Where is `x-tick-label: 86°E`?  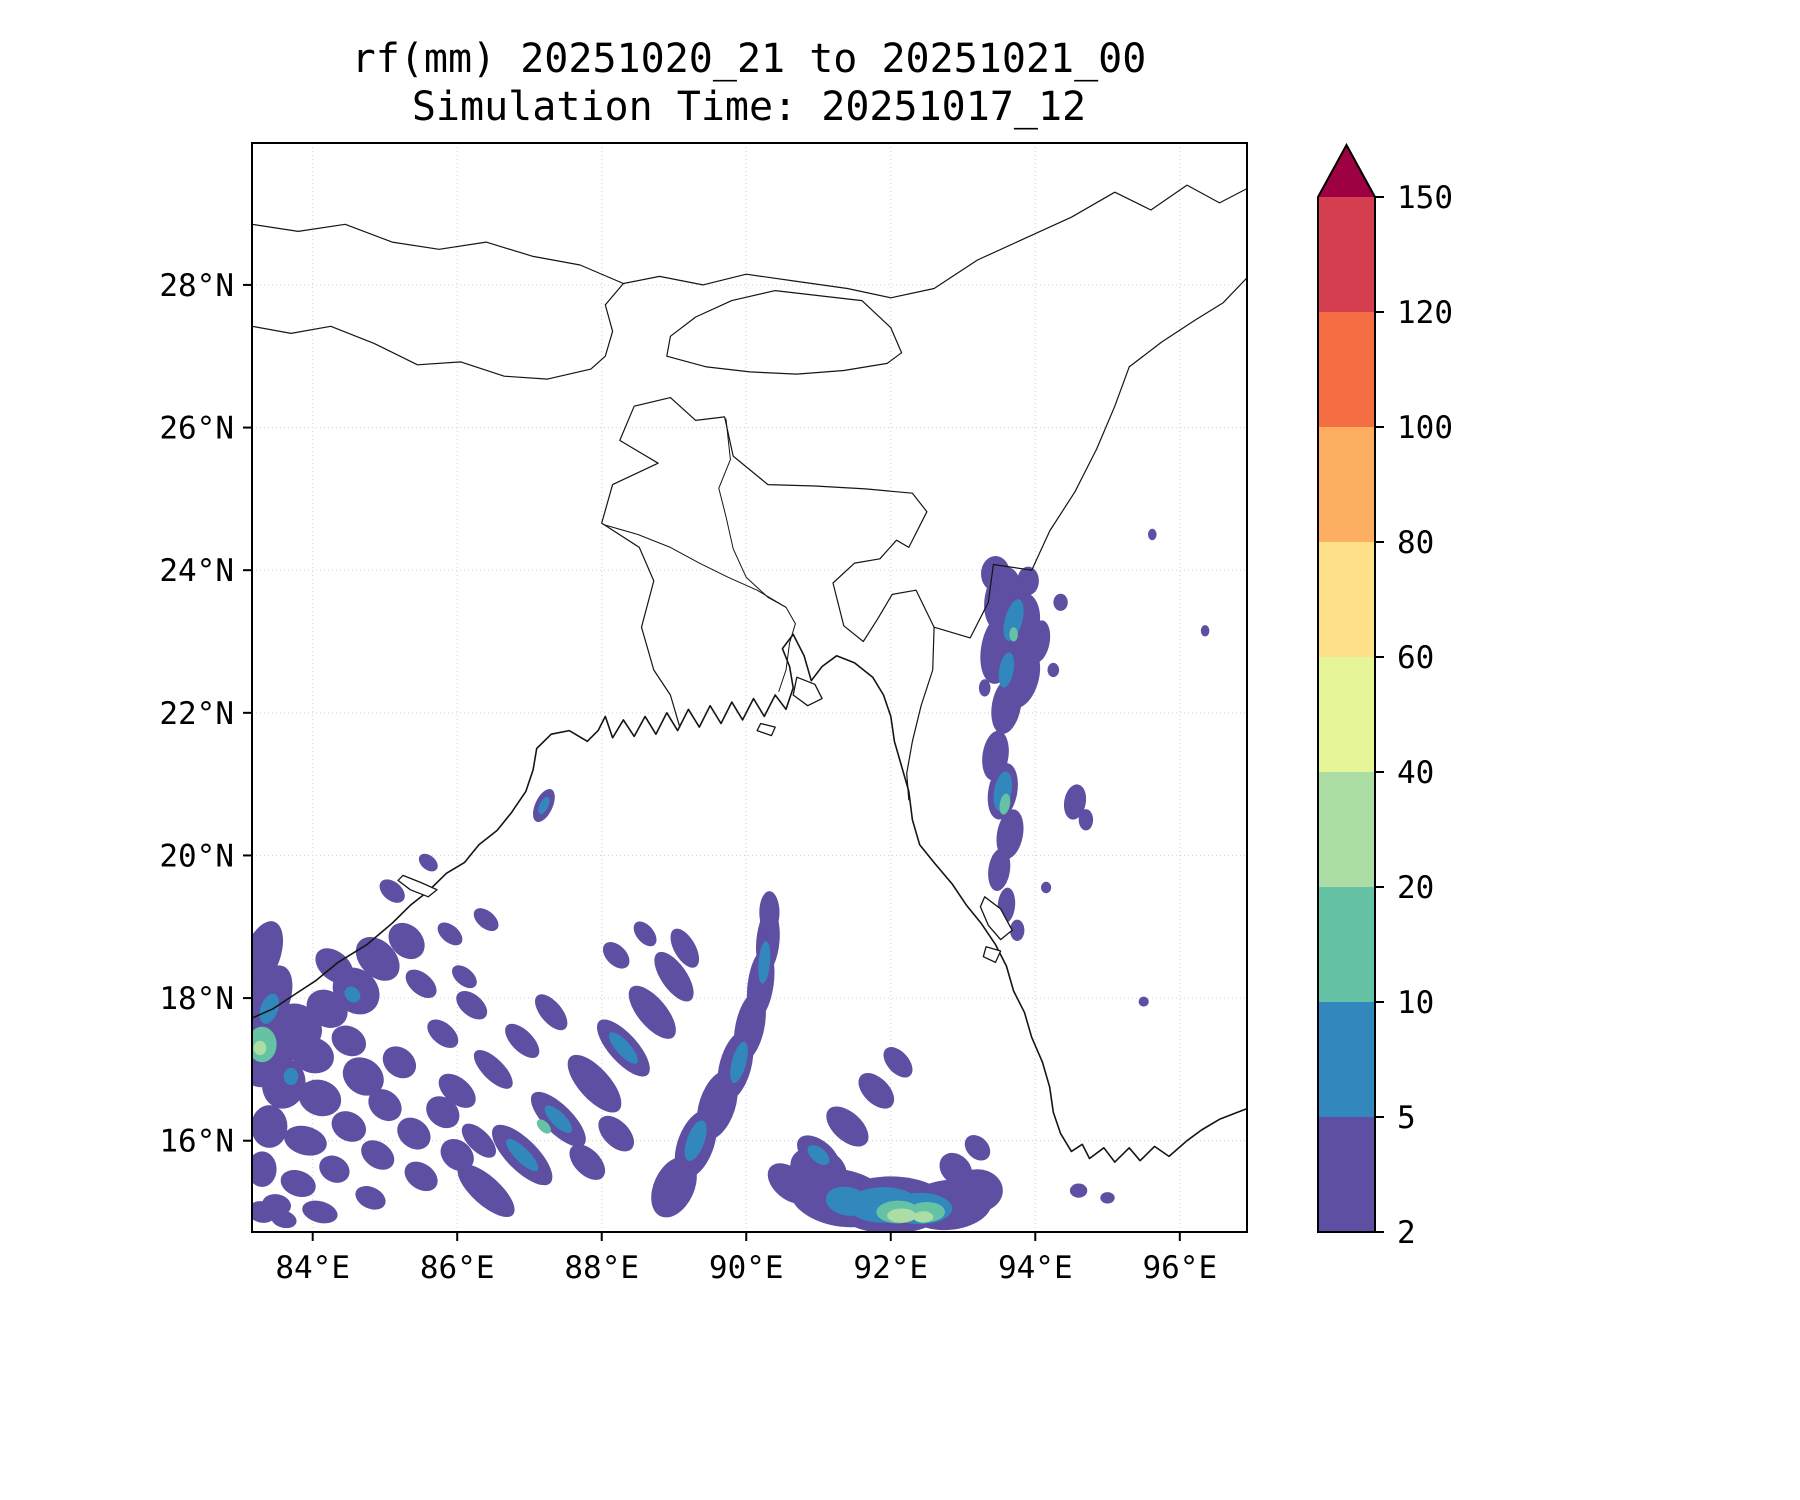 x-tick-label: 86°E is located at coordinates (457, 1268).